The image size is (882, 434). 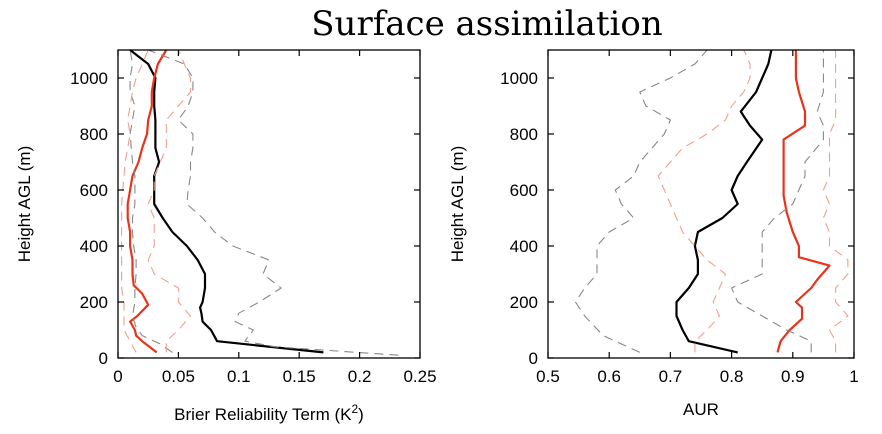 I want to click on x-tick-label: 0.6, so click(x=609, y=376).